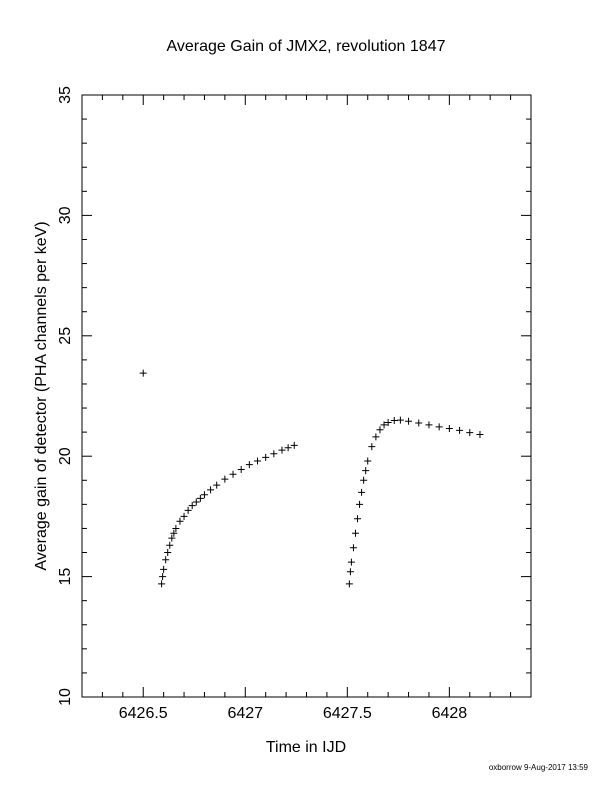 The image size is (612, 792). What do you see at coordinates (306, 46) in the screenshot?
I see `chart-title: Average Gain of JMX2, revolution 1847` at bounding box center [306, 46].